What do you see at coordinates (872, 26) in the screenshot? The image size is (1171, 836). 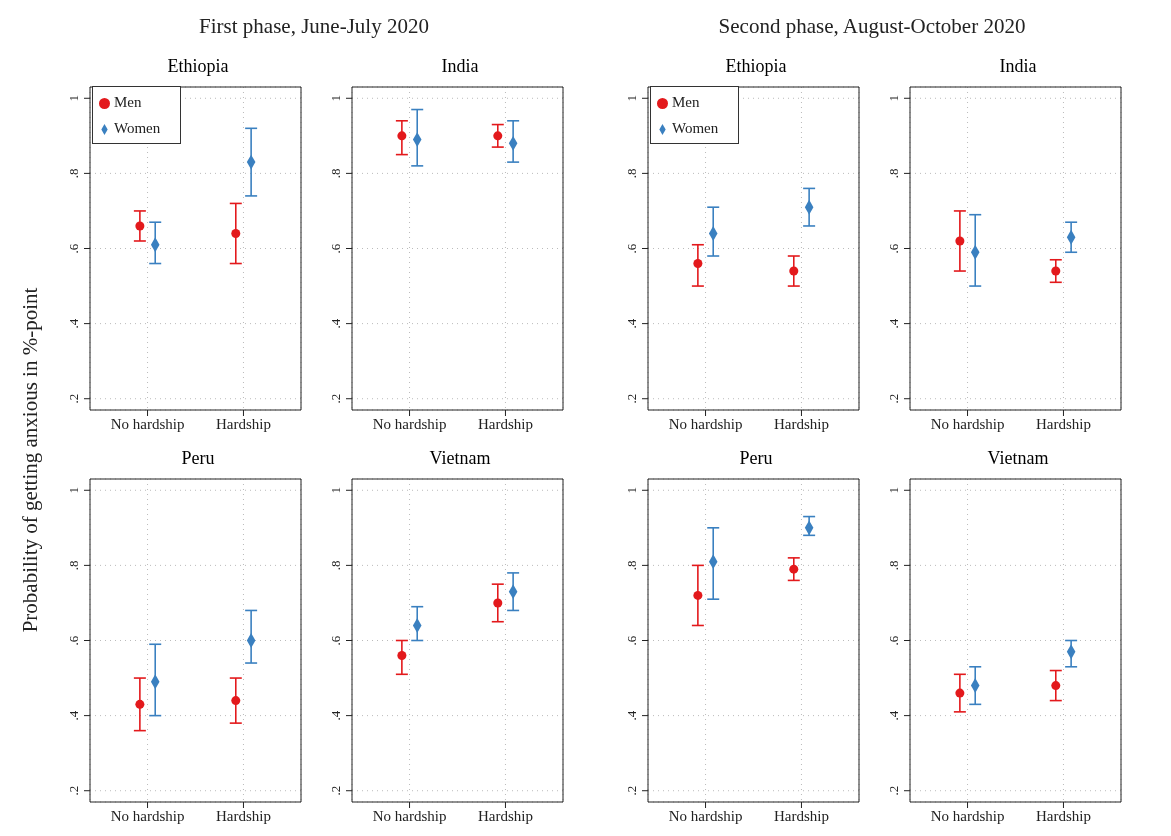 I see `text: Second phase, August-October 2020` at bounding box center [872, 26].